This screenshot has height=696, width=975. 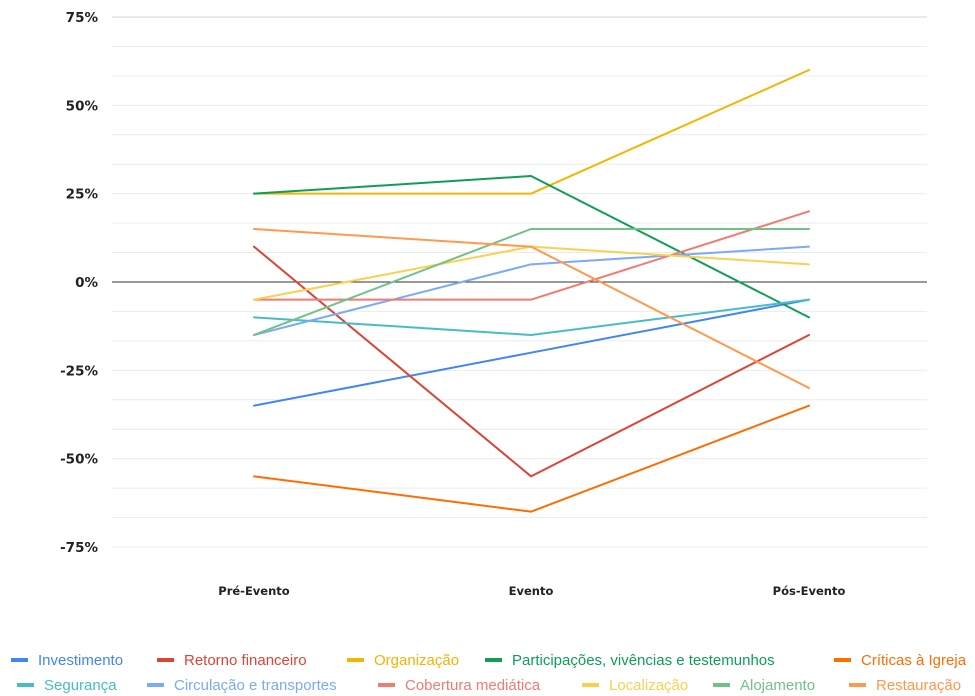 What do you see at coordinates (79, 371) in the screenshot?
I see `y-tick-label: -25%` at bounding box center [79, 371].